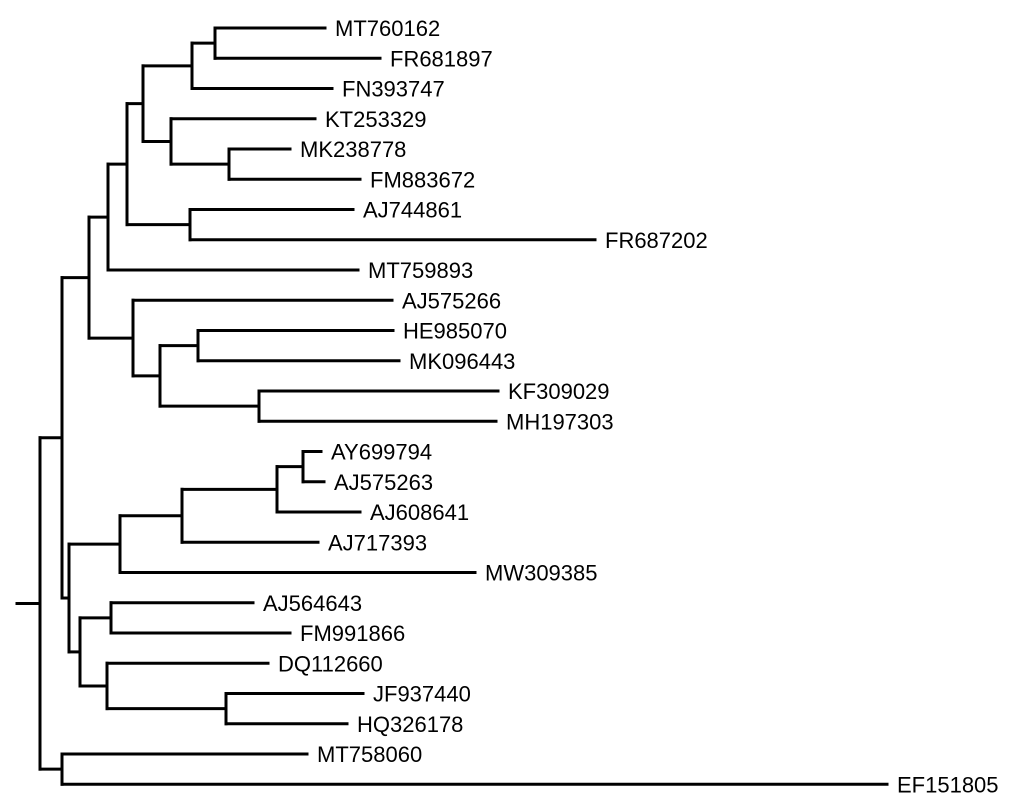 The width and height of the screenshot is (1036, 808). Describe the element at coordinates (352, 633) in the screenshot. I see `leaf-label: FM991866` at that location.